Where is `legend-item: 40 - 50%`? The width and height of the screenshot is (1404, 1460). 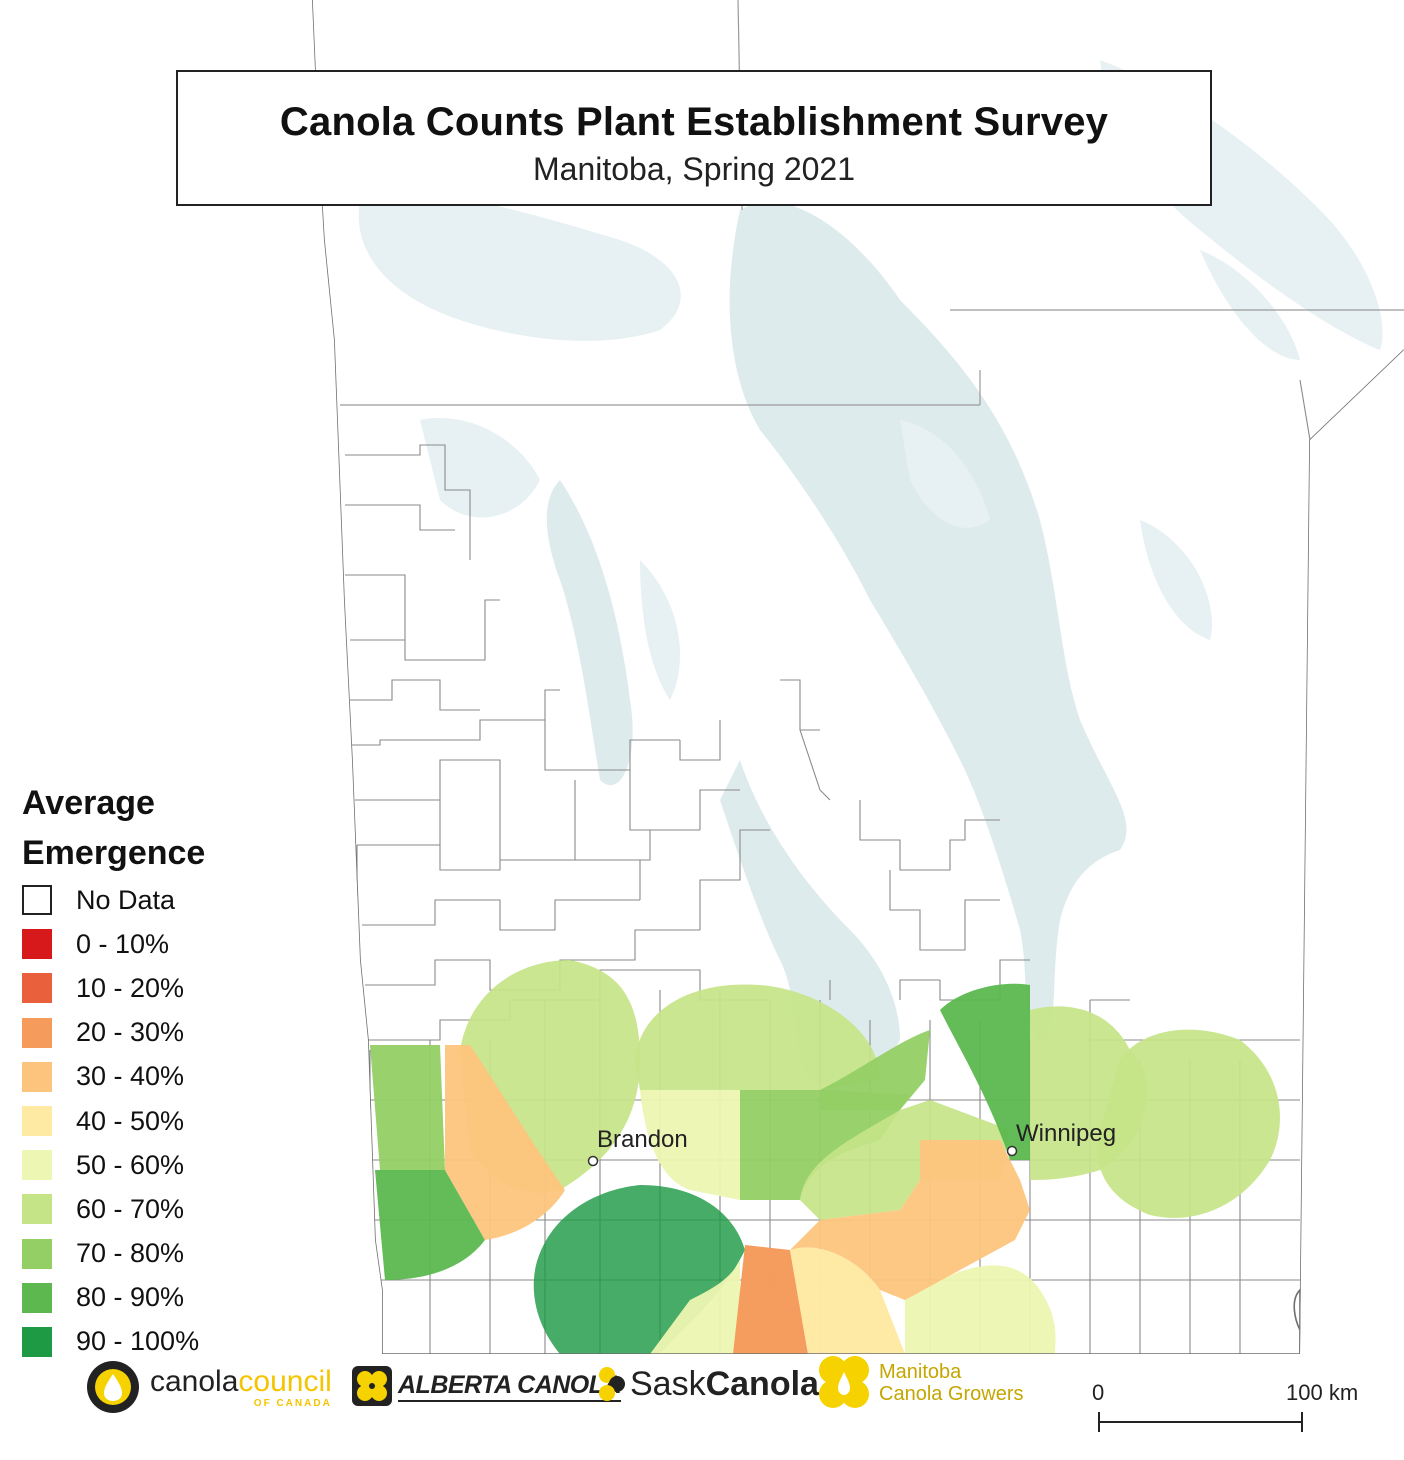 legend-item: 40 - 50% is located at coordinates (152, 1121).